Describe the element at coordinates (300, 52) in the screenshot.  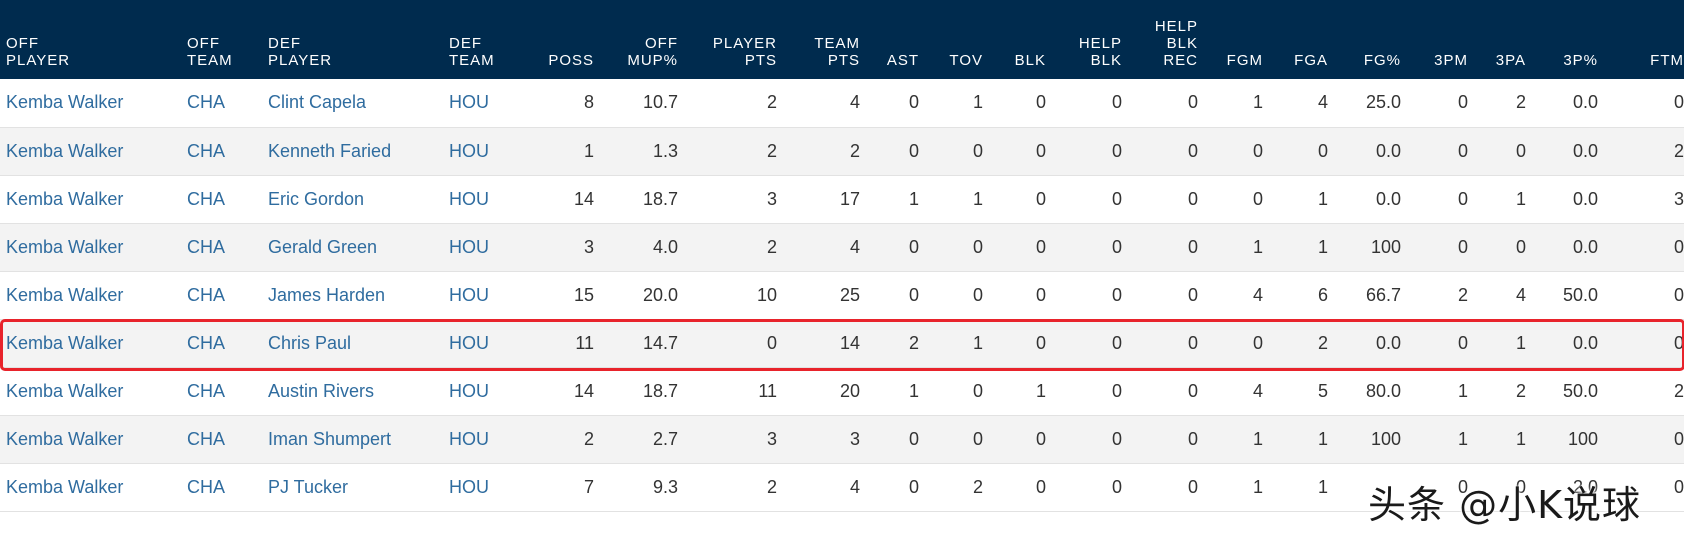
I see `column-header-def-player: DEF PLAYER` at that location.